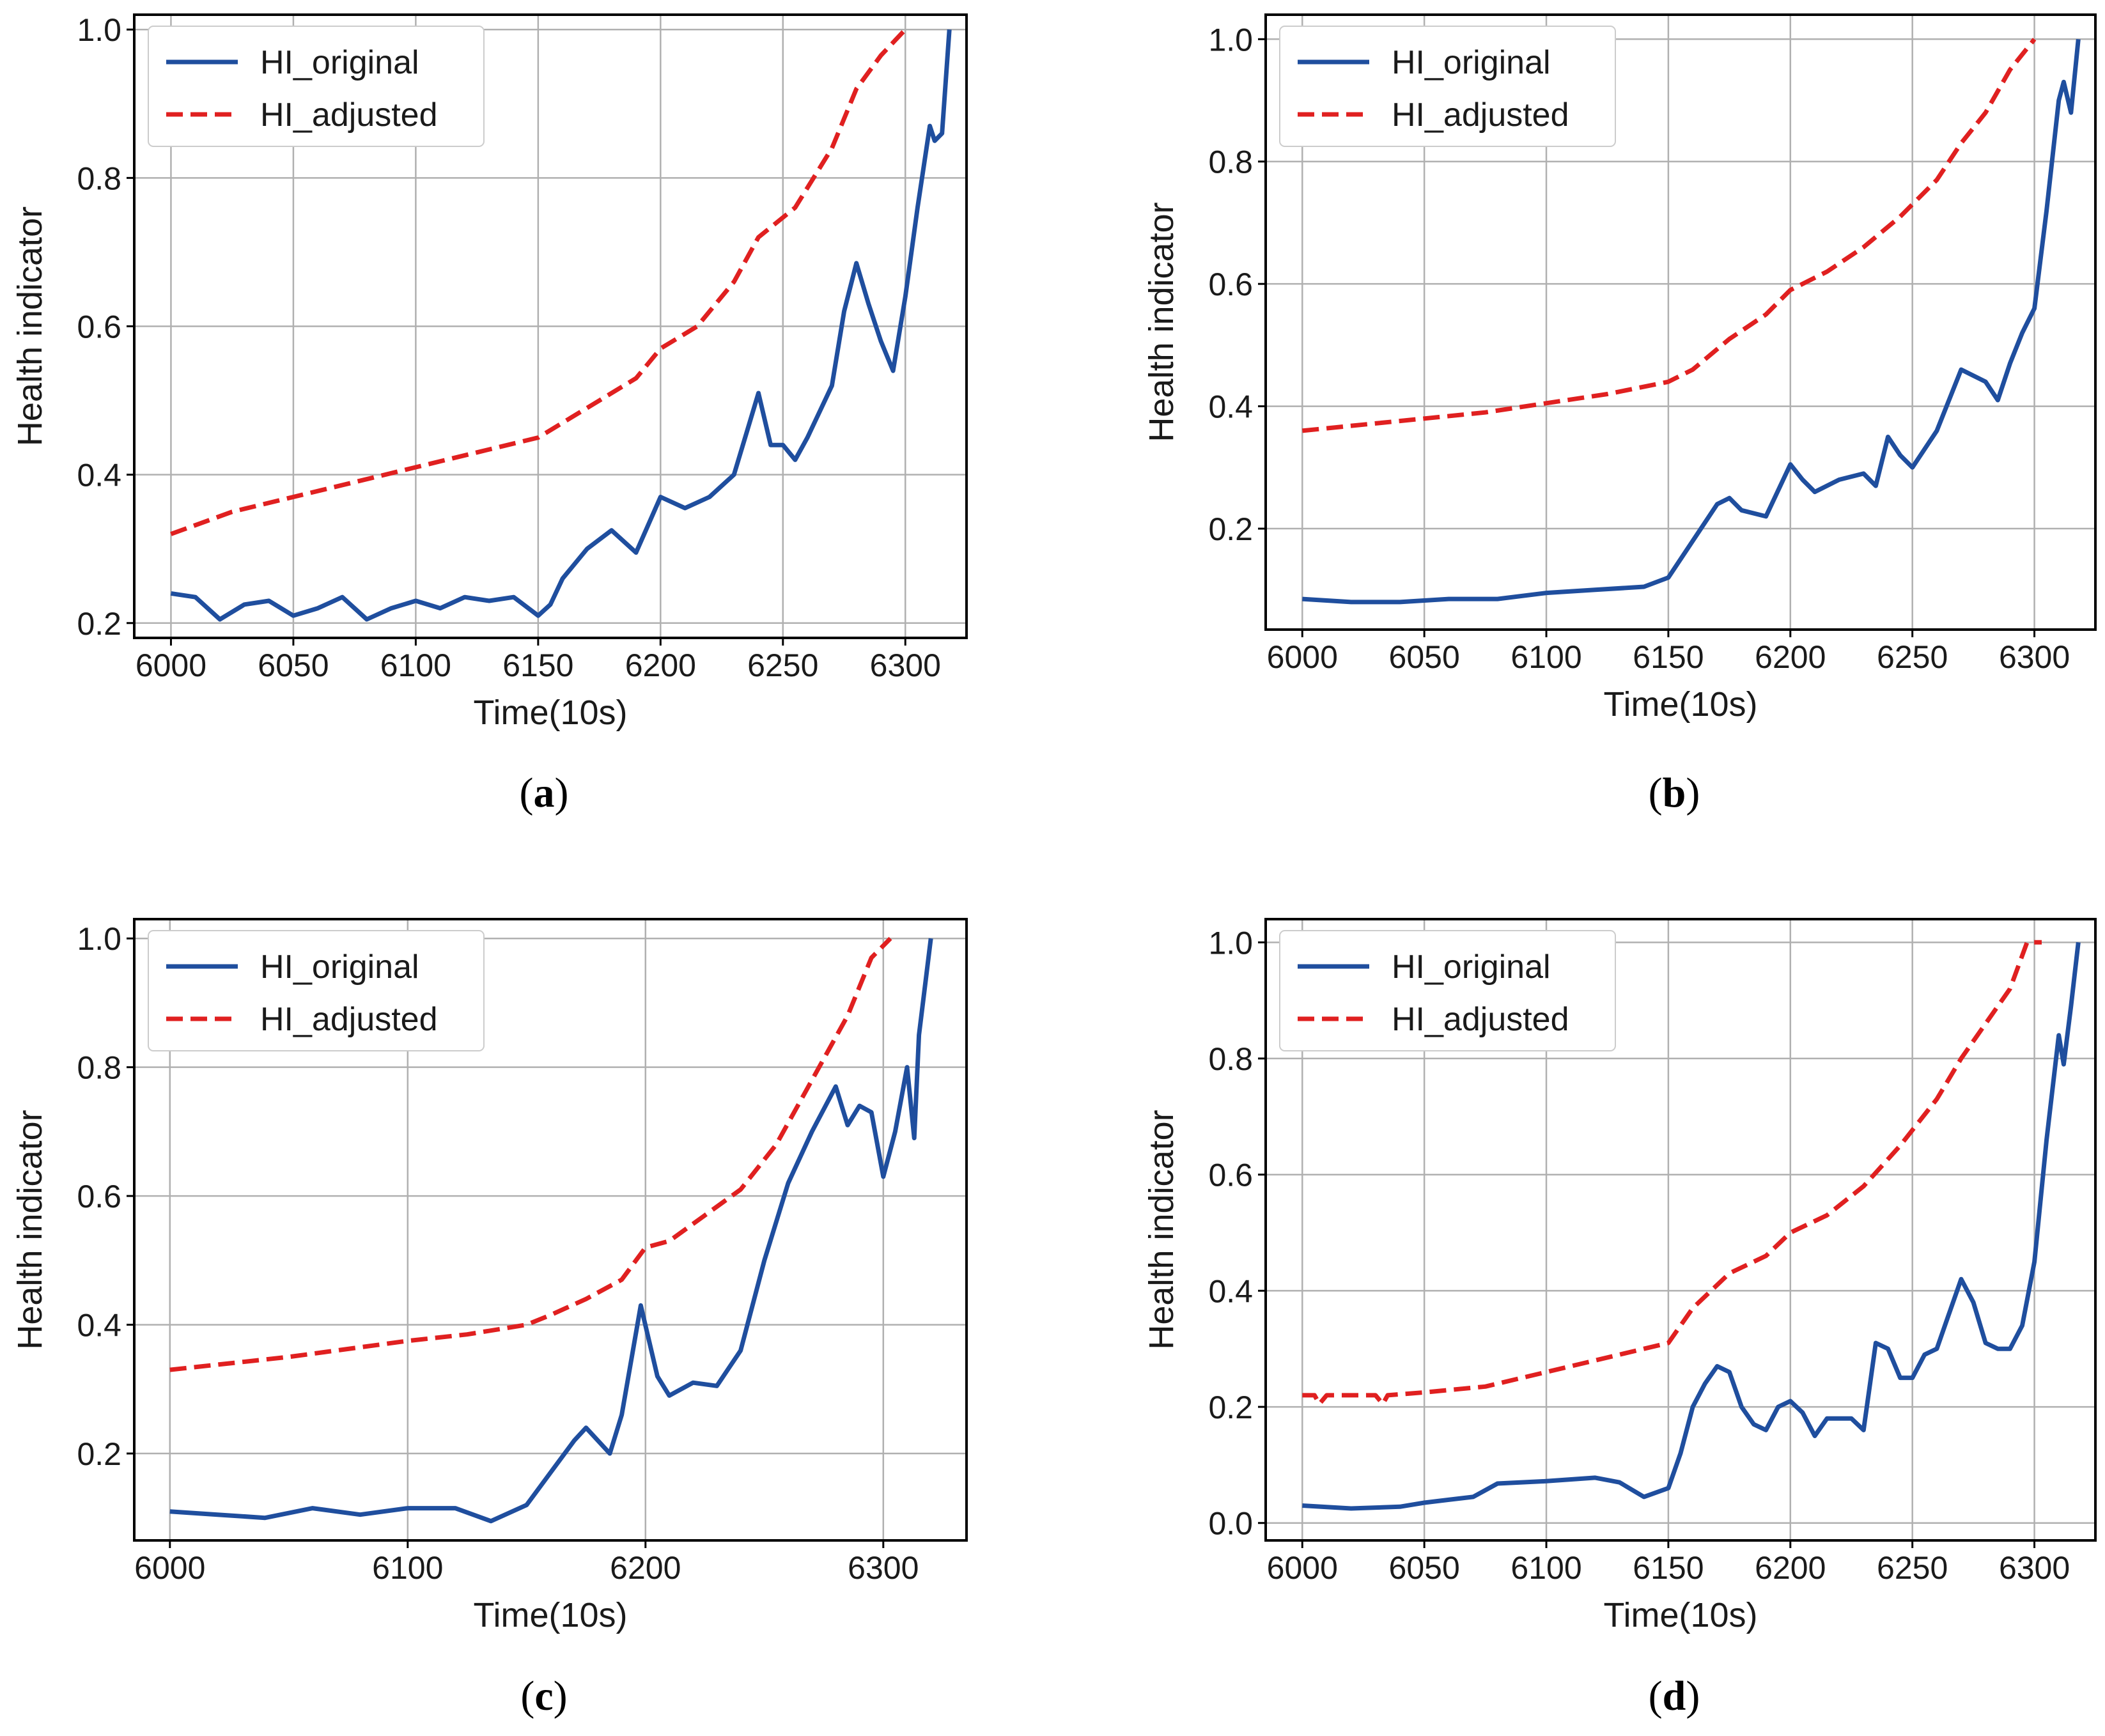  Describe the element at coordinates (543, 1696) in the screenshot. I see `panel-caption: (c)` at that location.